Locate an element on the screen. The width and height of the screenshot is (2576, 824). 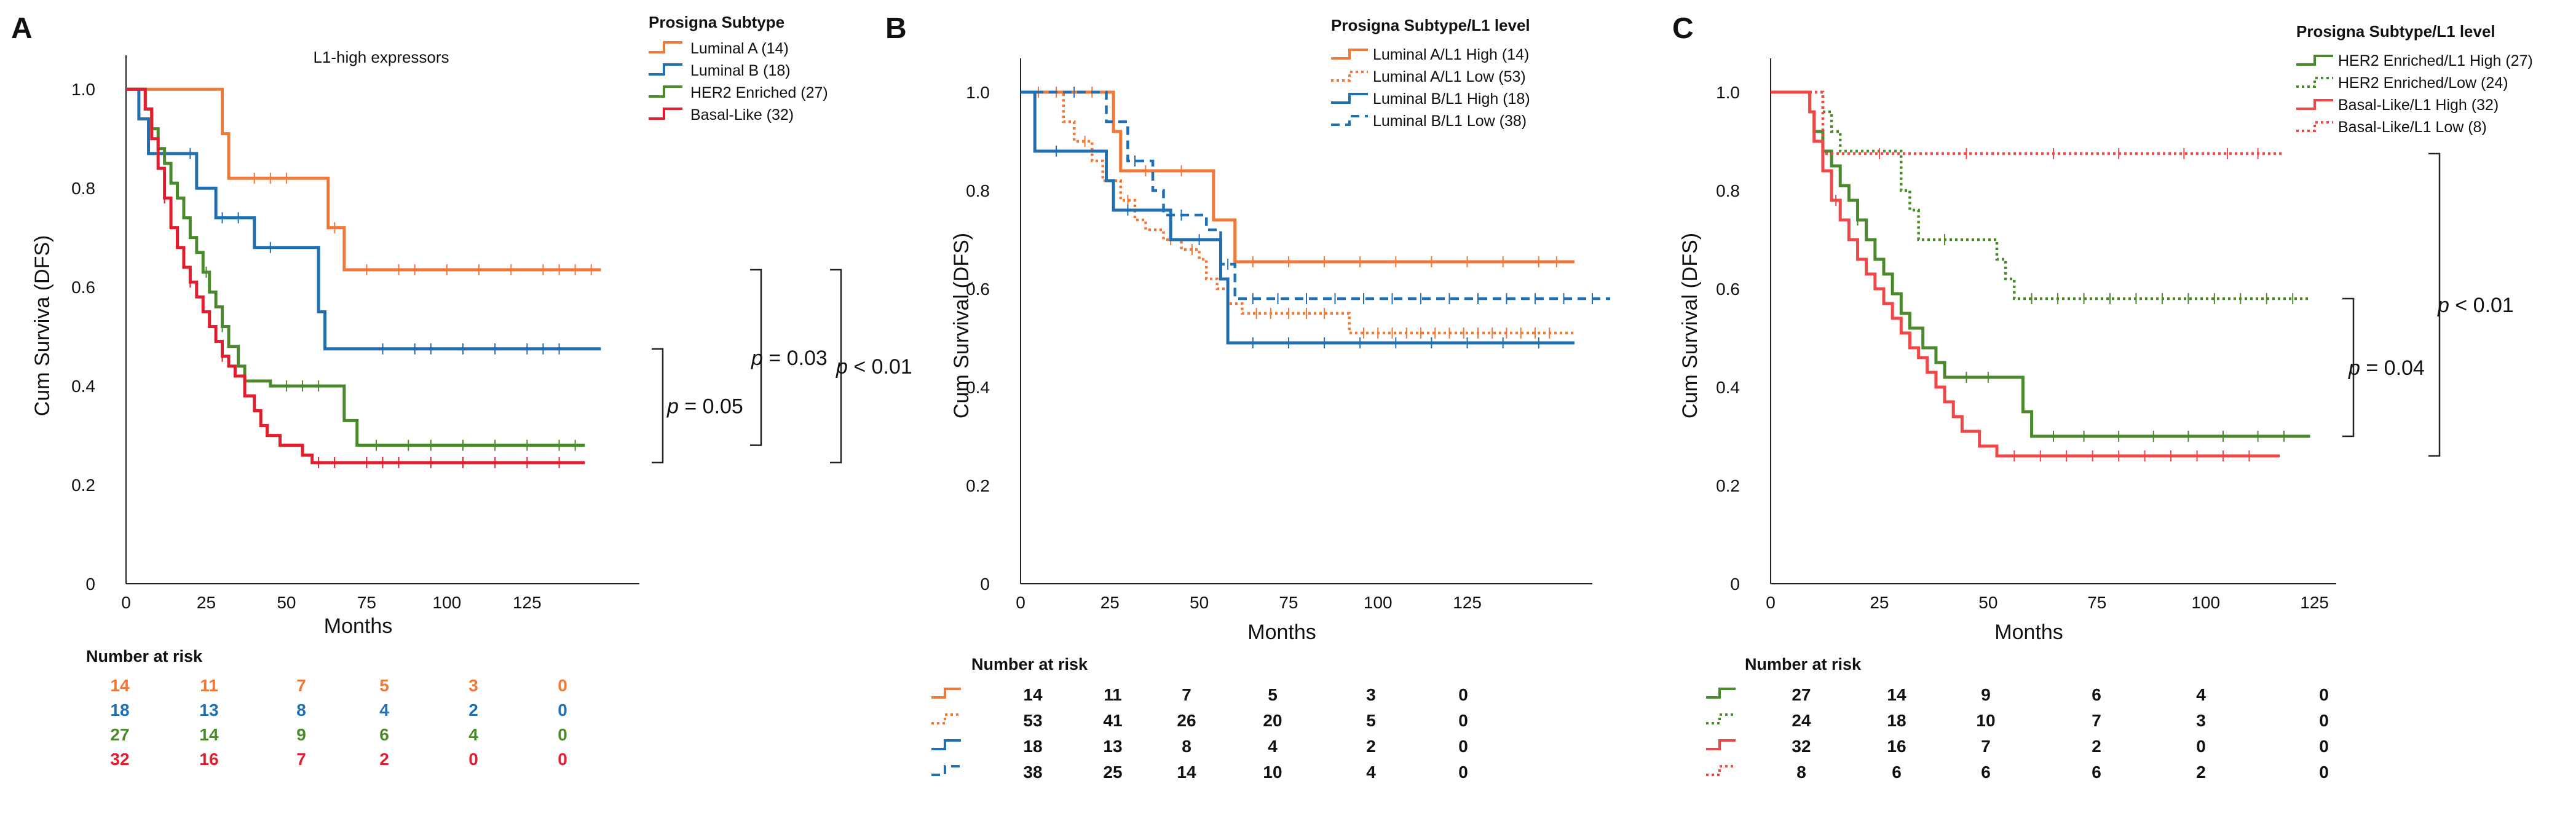
risk-table-row: 27 14 9 6 4 0 is located at coordinates (2018, 694).